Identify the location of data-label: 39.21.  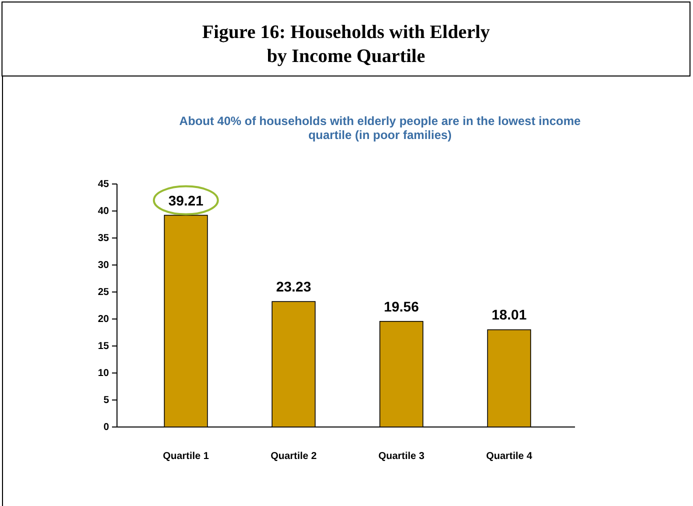
(186, 200).